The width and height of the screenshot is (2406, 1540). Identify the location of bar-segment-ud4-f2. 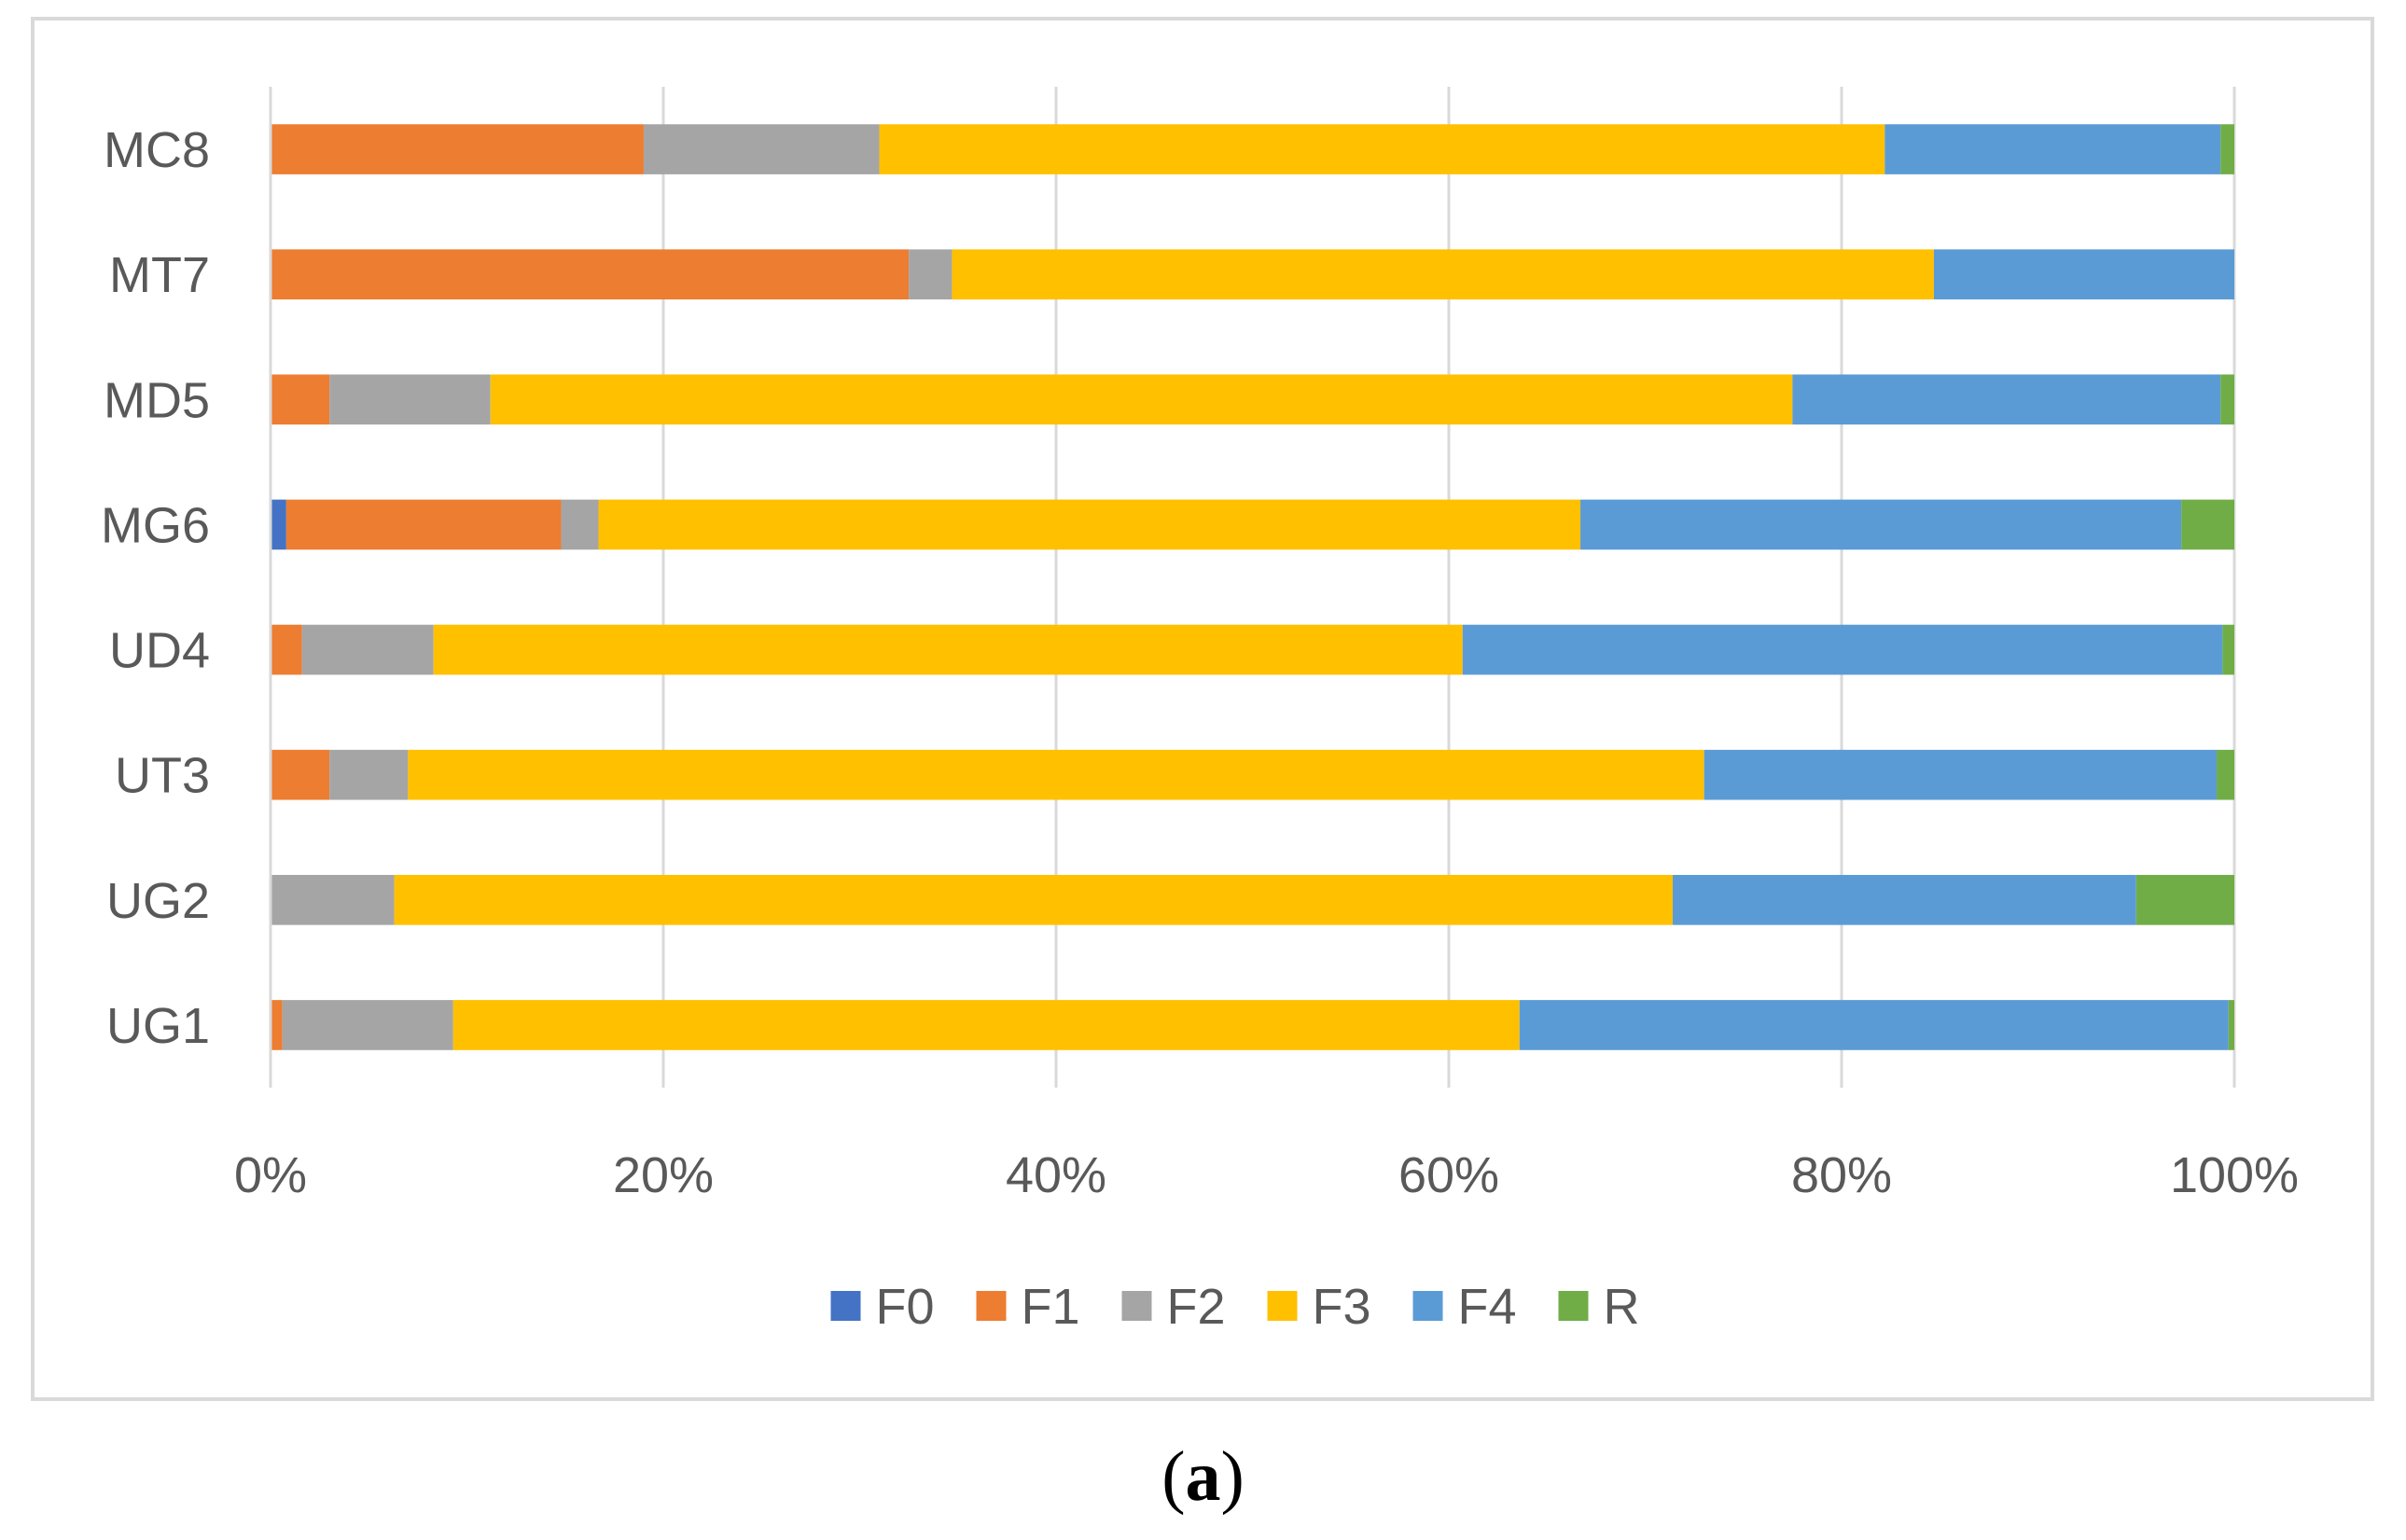
(367, 650).